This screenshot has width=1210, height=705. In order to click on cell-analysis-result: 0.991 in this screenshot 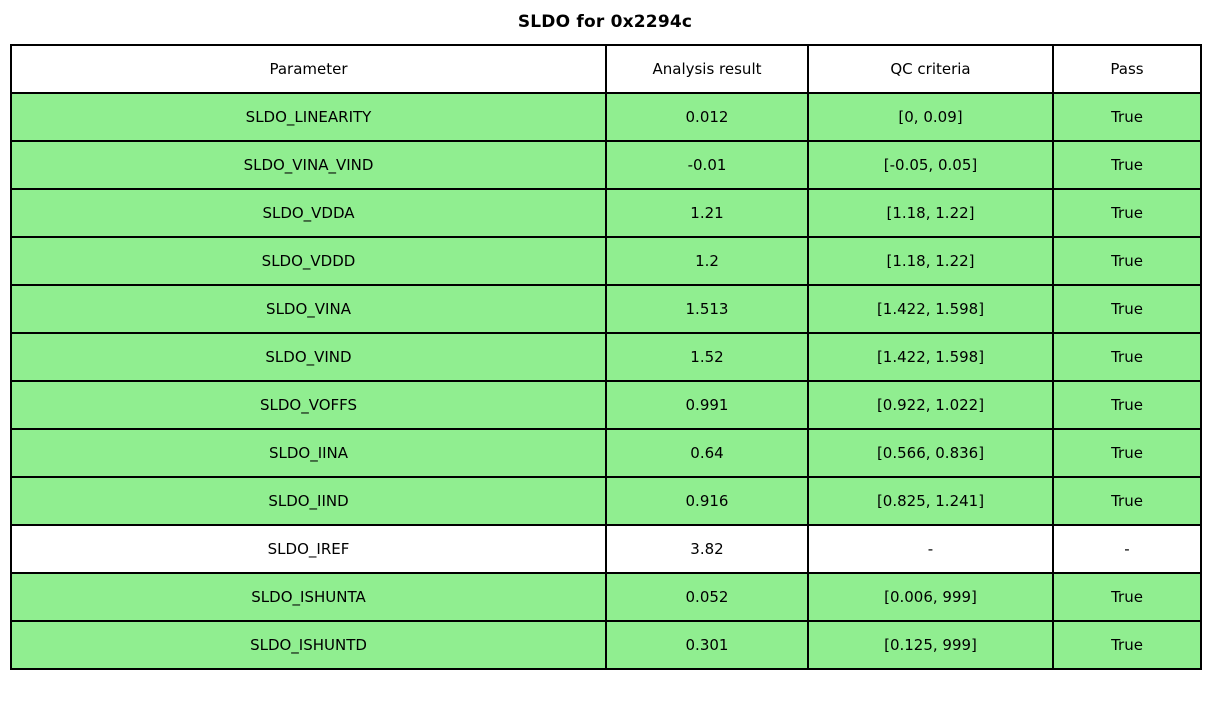, I will do `click(707, 405)`.